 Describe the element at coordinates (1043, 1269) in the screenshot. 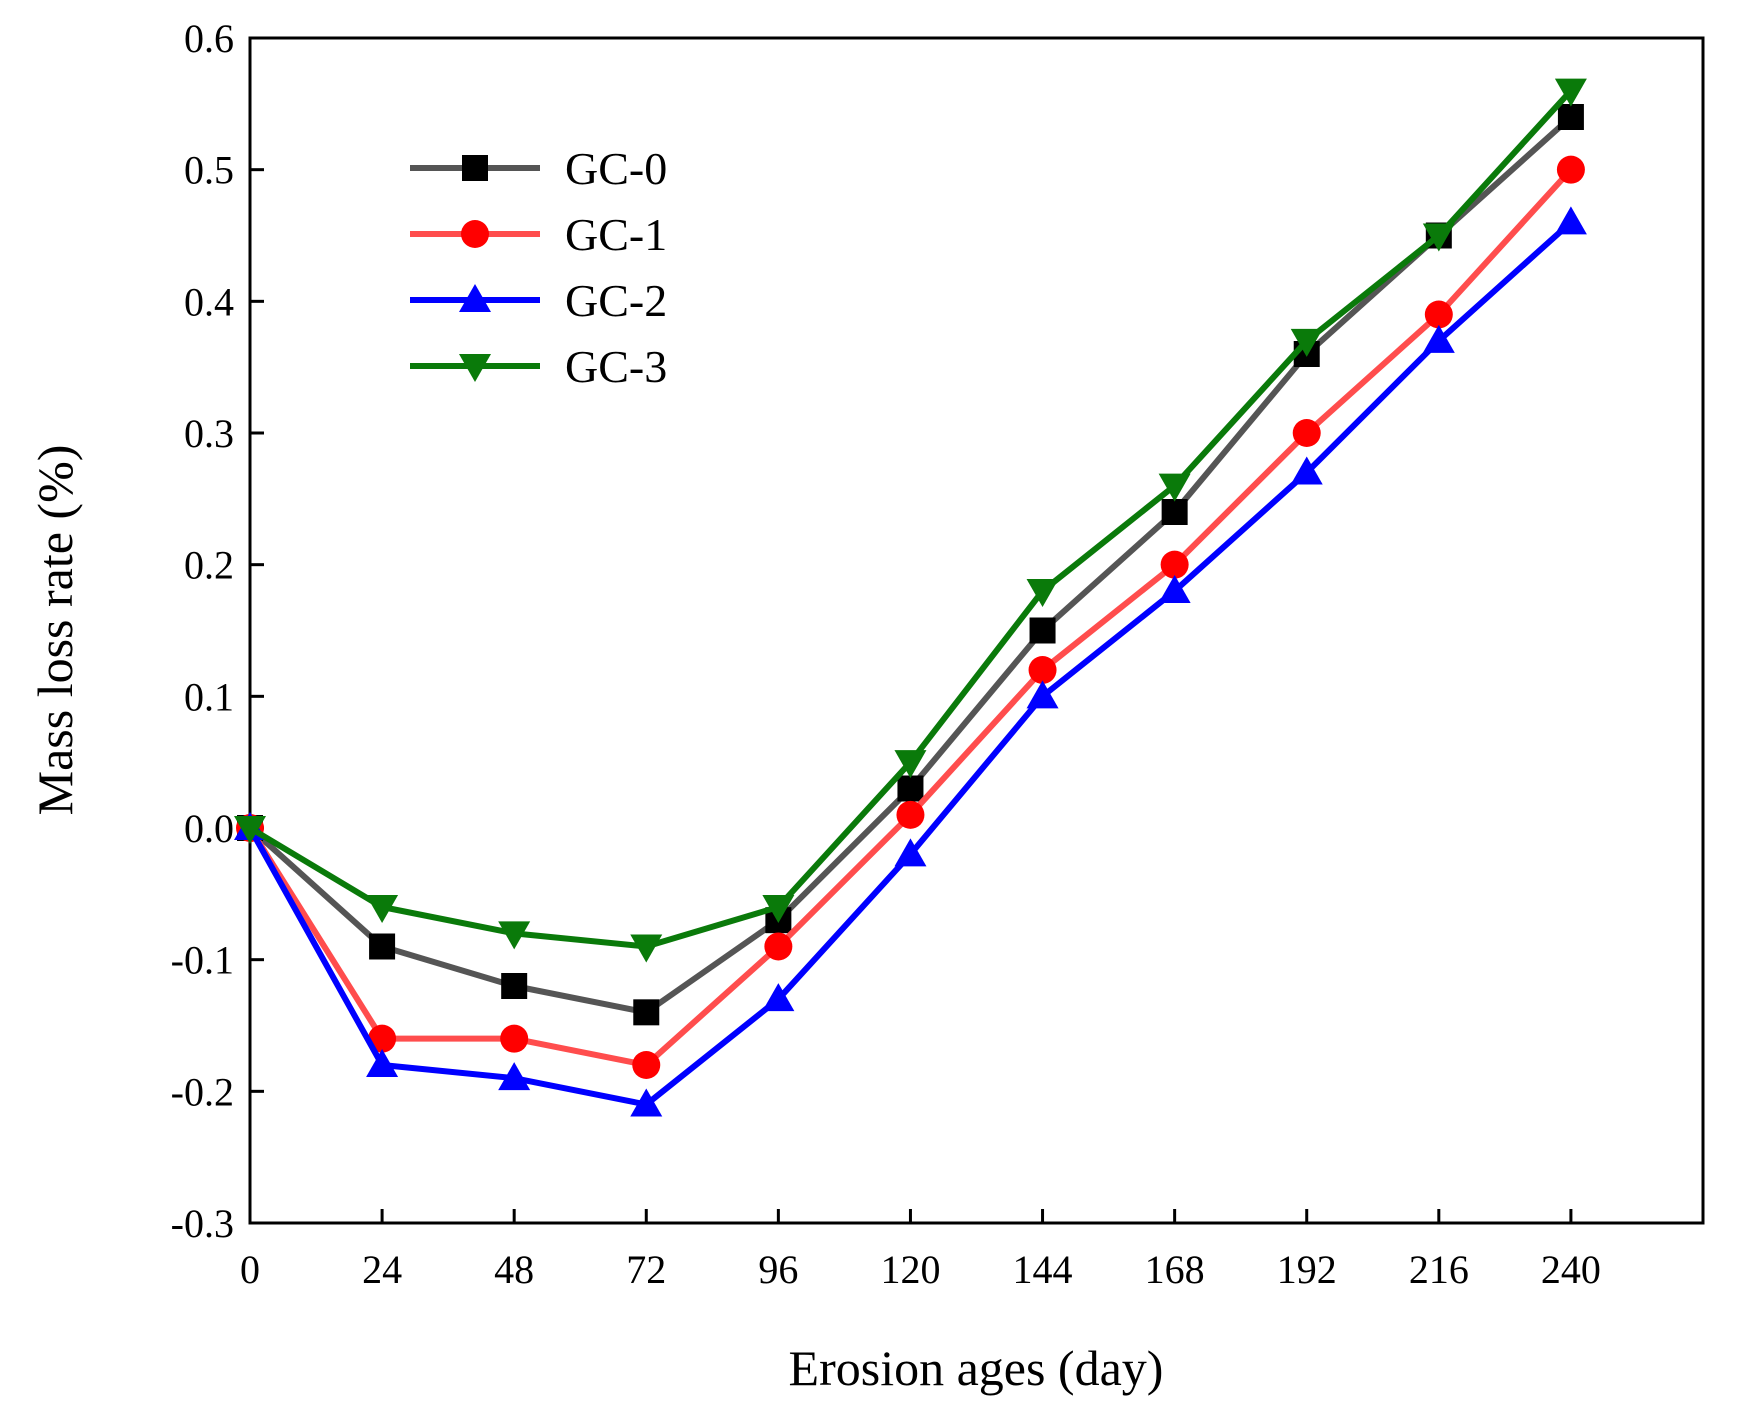

I see `x-tick-label: 144` at that location.